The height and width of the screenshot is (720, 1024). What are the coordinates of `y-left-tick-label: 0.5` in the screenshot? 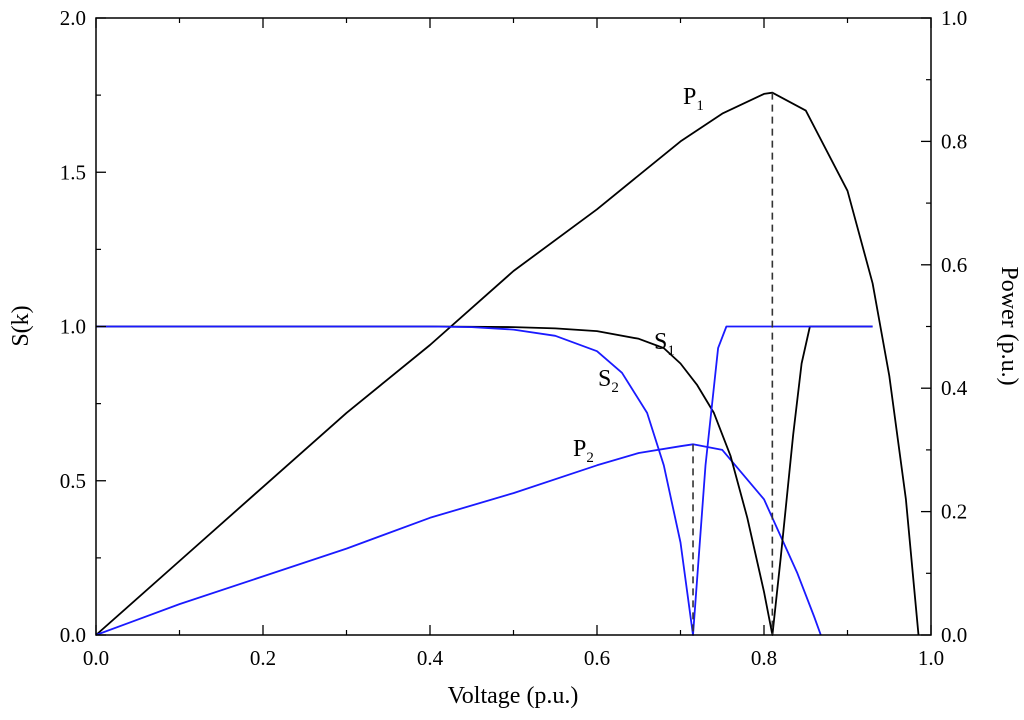 It's located at (73, 481).